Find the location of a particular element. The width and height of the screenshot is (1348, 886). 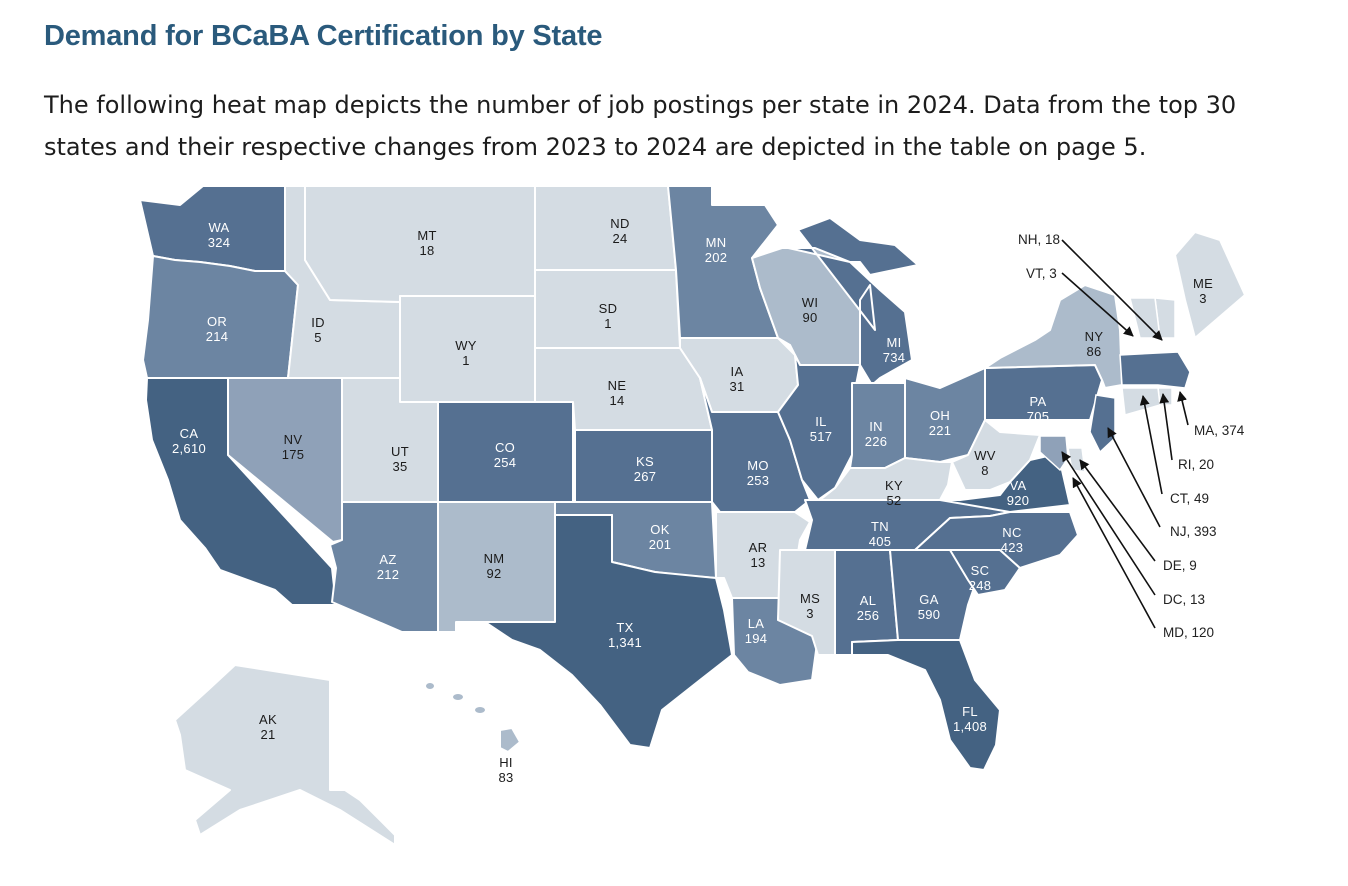

callout-label: MD, 120 is located at coordinates (1188, 632).